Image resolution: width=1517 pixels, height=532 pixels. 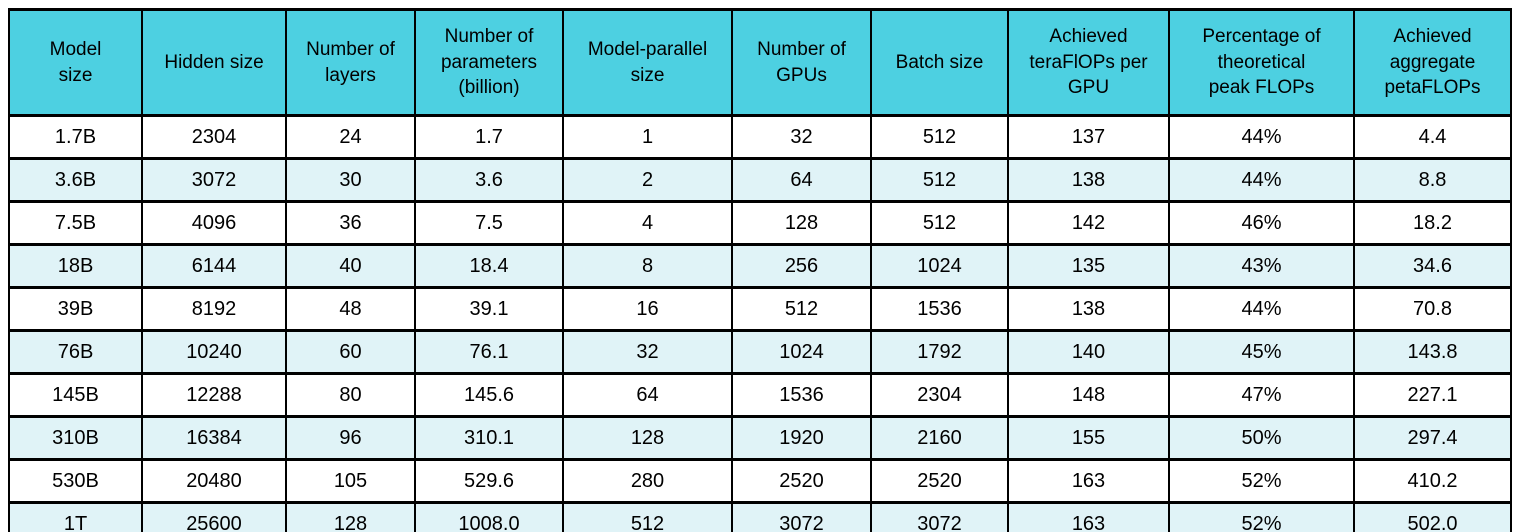 I want to click on table-cell: 155, so click(x=1088, y=438).